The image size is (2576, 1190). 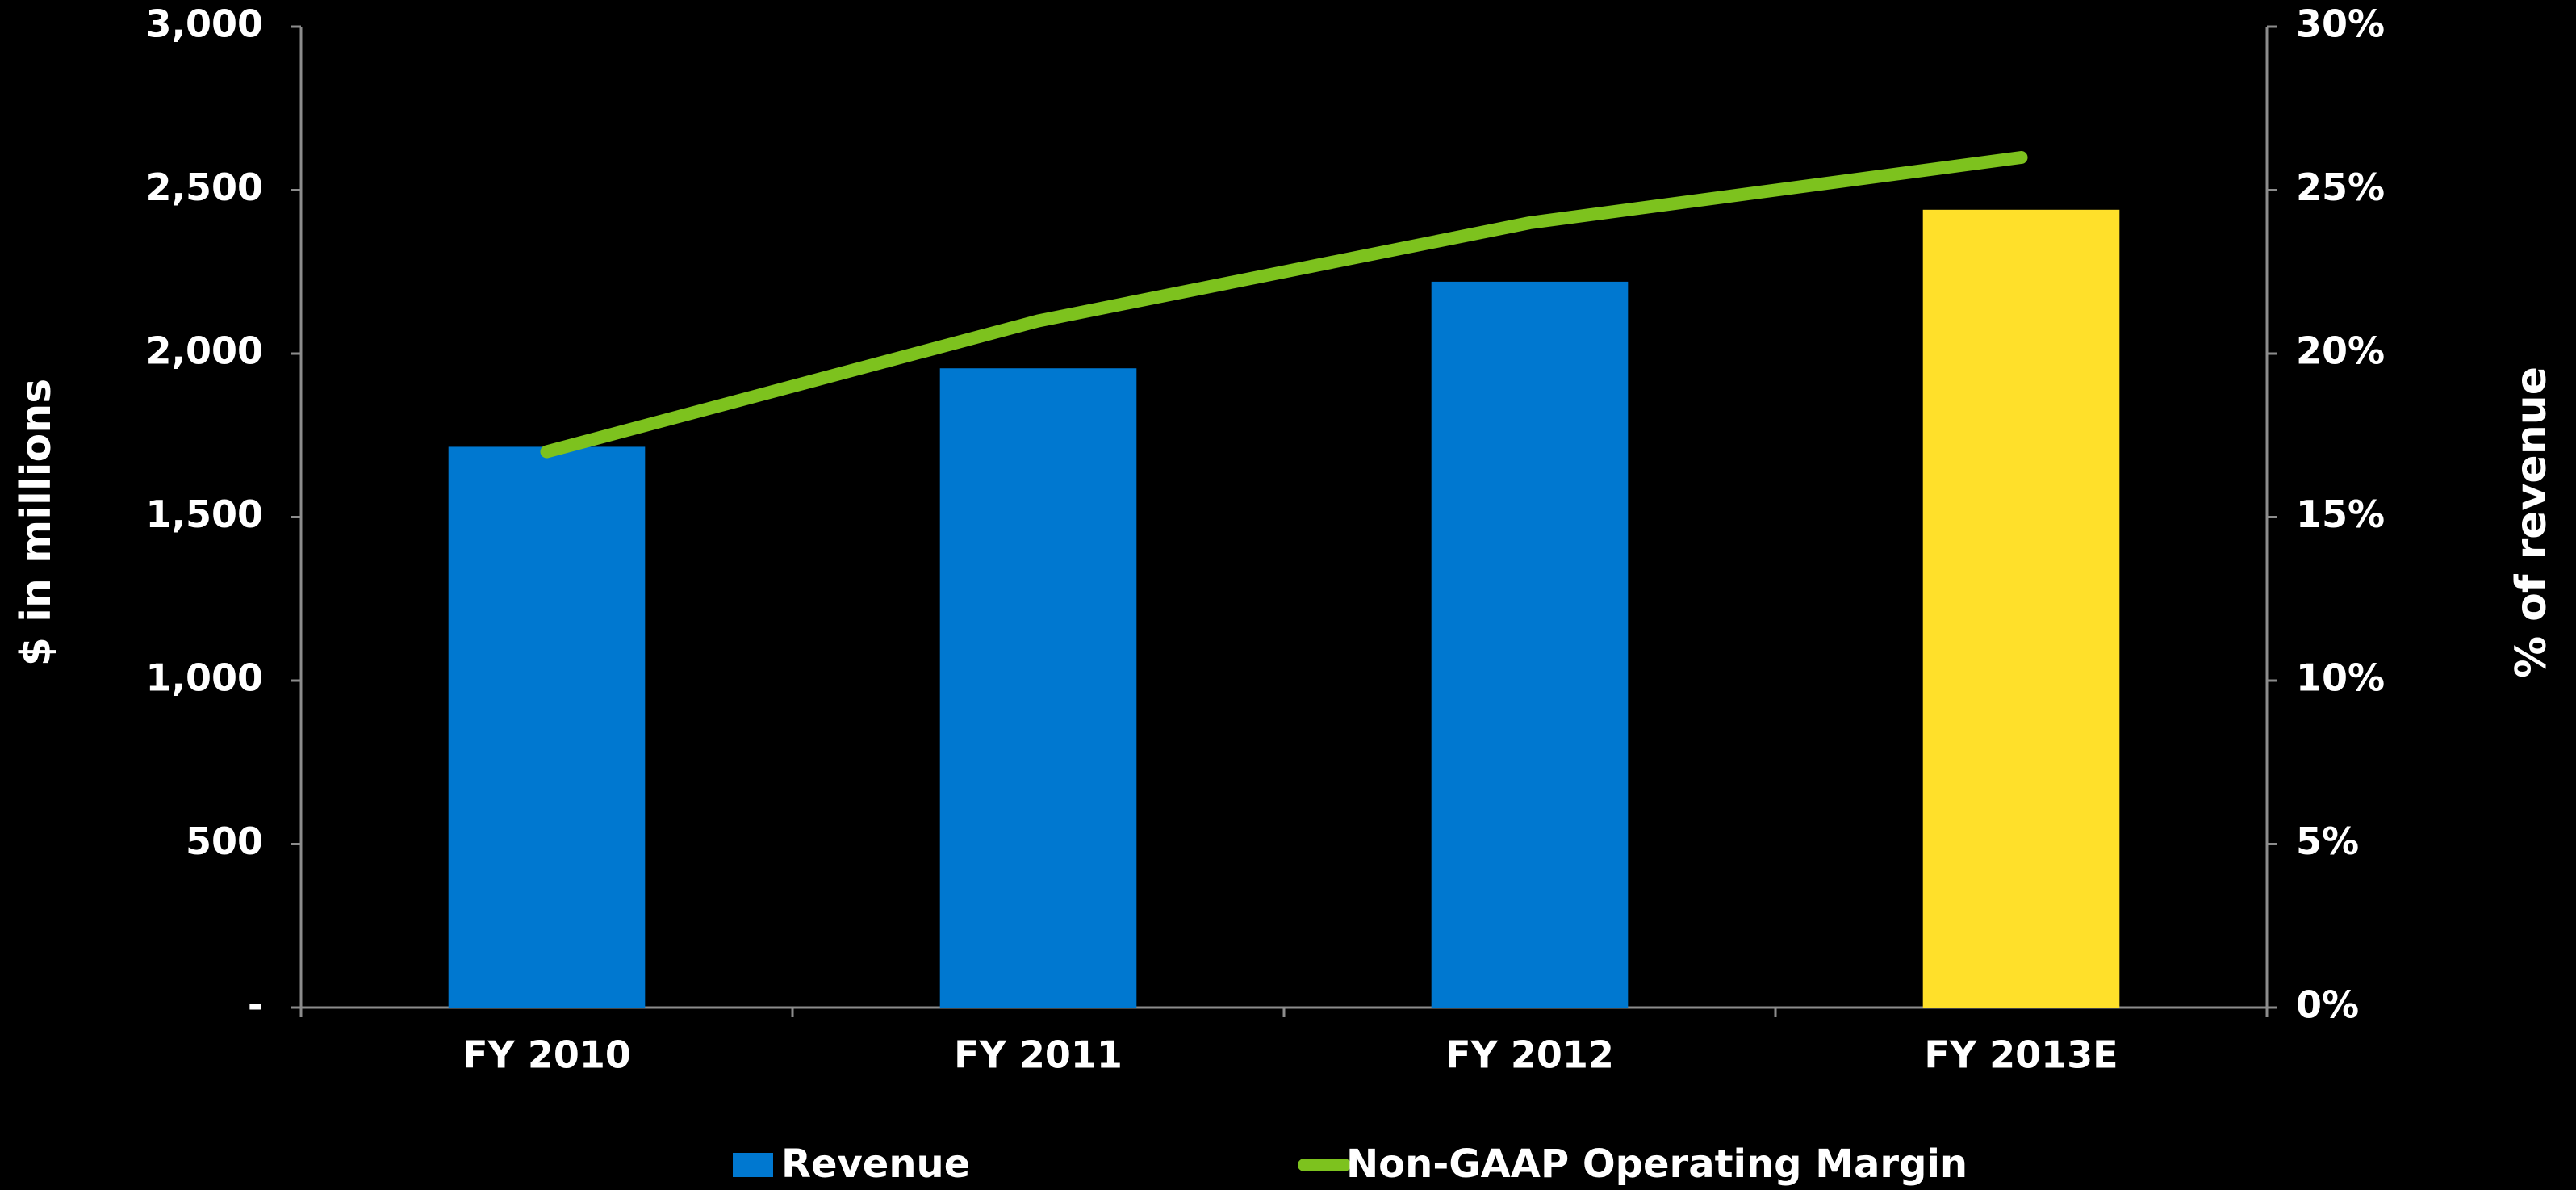 I want to click on y-axis-title: $ in millions, so click(x=36, y=522).